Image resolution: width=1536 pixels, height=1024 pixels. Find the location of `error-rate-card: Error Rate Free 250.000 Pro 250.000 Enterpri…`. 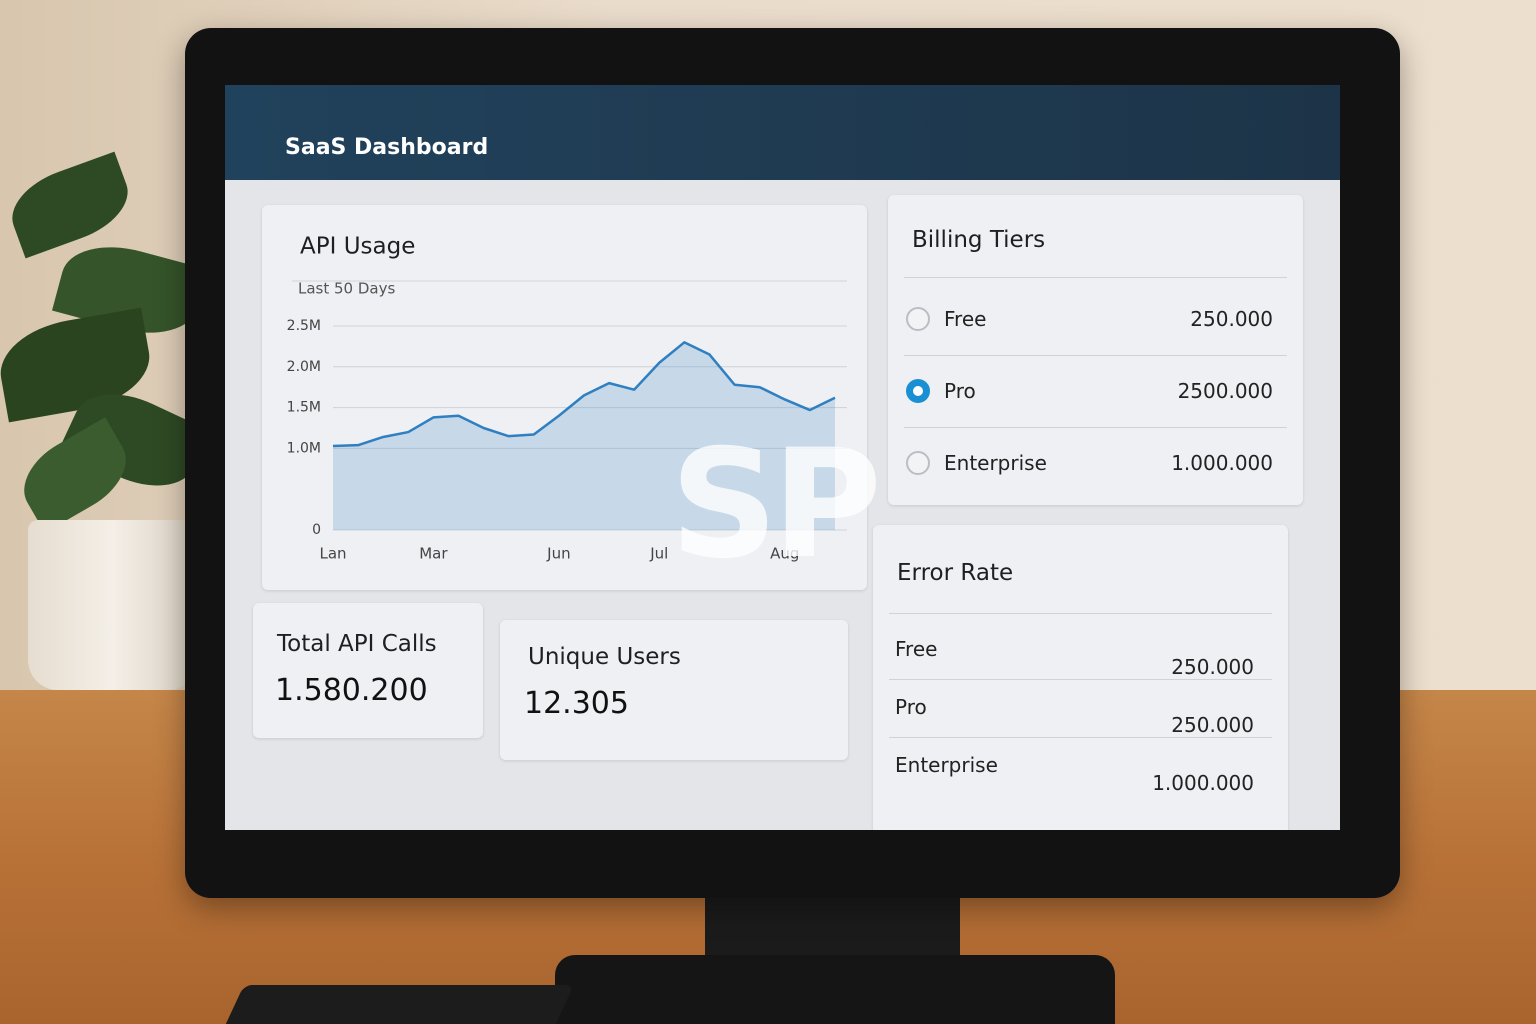

error-rate-card: Error Rate Free 250.000 Pro 250.000 Enterpri… is located at coordinates (1080, 677).